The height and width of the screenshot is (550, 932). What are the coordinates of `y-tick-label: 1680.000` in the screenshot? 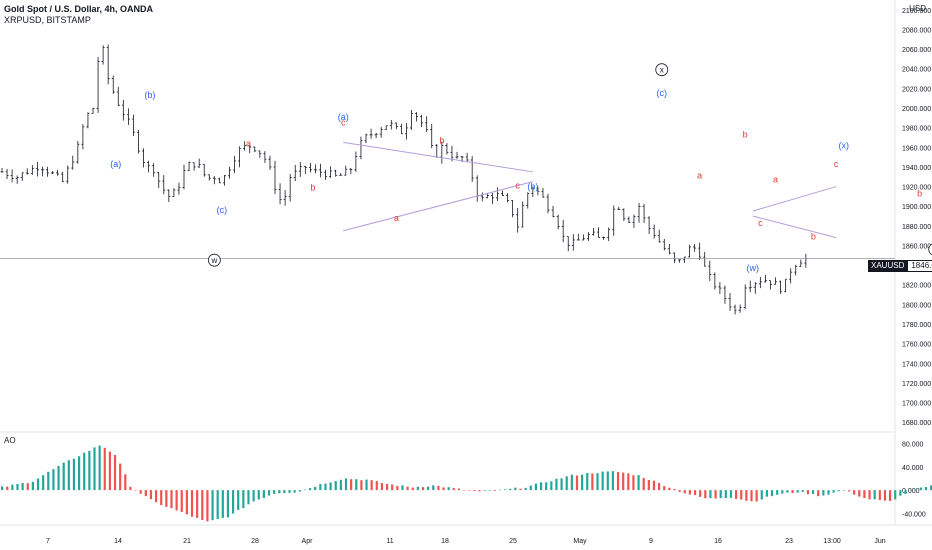 It's located at (916, 423).